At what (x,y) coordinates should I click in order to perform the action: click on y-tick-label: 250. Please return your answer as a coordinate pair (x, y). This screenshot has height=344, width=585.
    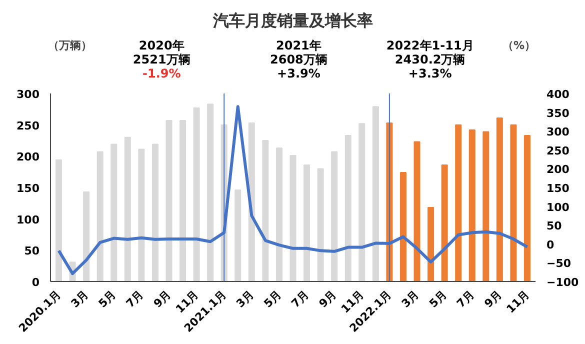
    Looking at the image, I should click on (28, 125).